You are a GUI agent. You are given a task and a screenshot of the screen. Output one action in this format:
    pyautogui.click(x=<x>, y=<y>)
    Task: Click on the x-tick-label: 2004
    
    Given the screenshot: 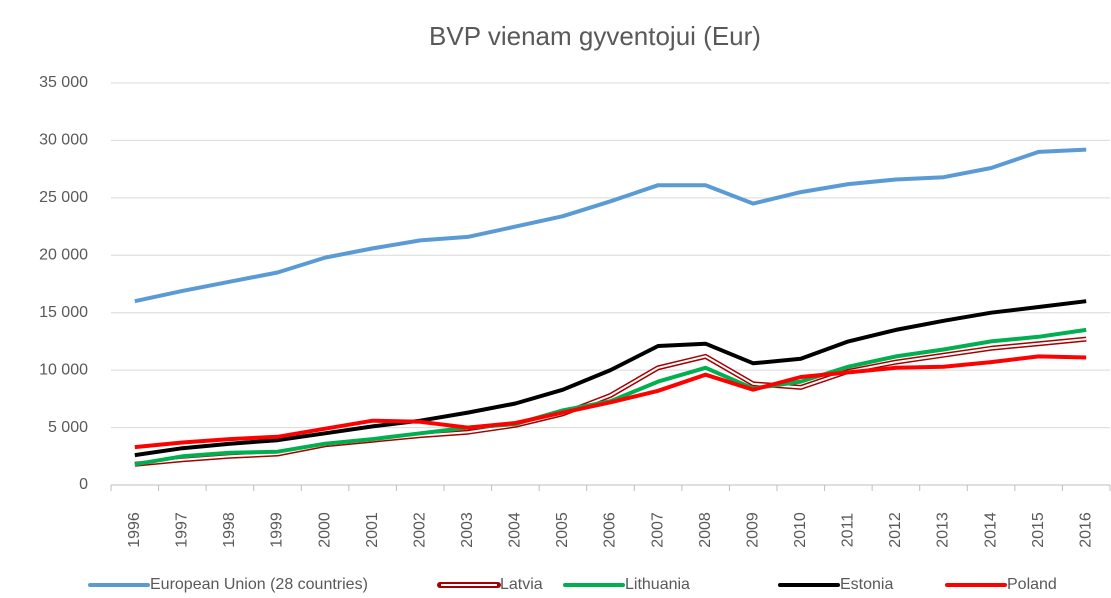 What is the action you would take?
    pyautogui.click(x=515, y=530)
    